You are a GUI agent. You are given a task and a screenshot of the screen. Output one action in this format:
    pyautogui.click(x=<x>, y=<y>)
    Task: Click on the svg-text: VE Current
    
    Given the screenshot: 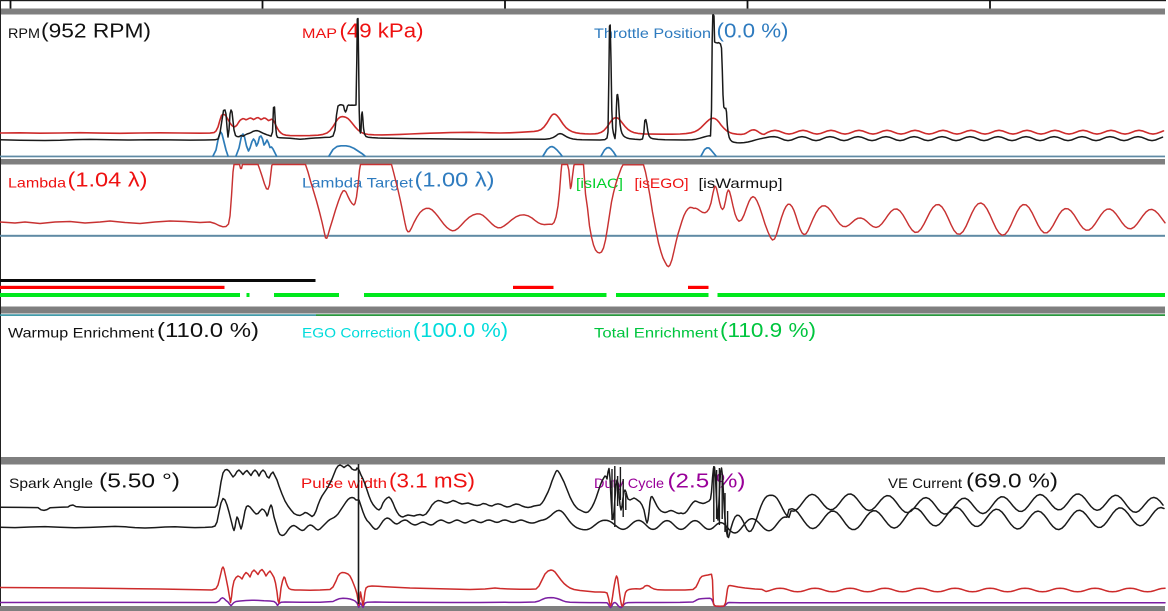 What is the action you would take?
    pyautogui.click(x=925, y=483)
    